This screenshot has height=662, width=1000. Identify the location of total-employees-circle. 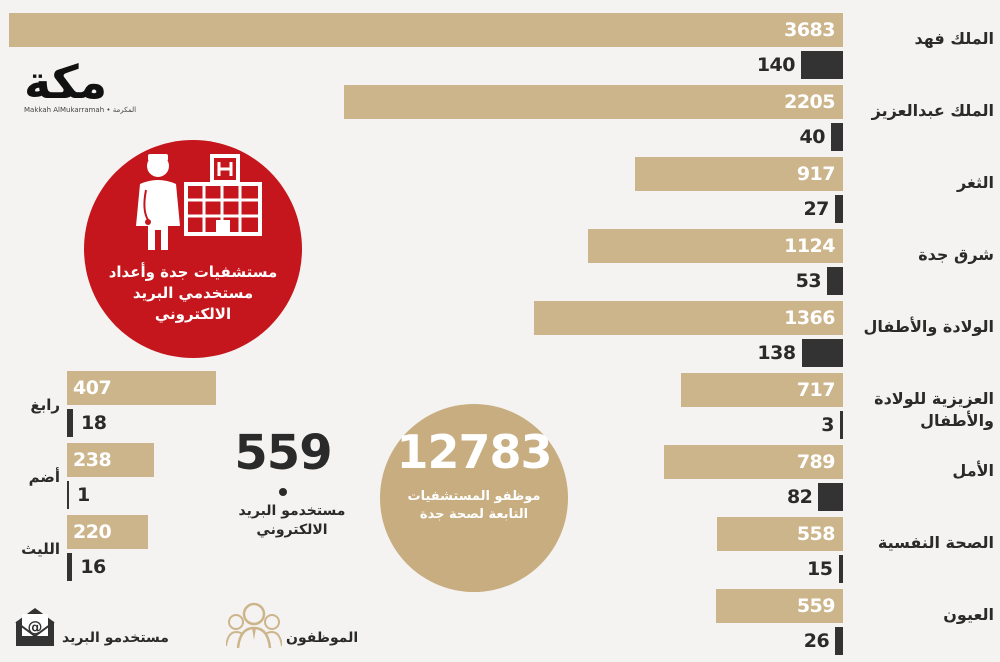
(474, 498).